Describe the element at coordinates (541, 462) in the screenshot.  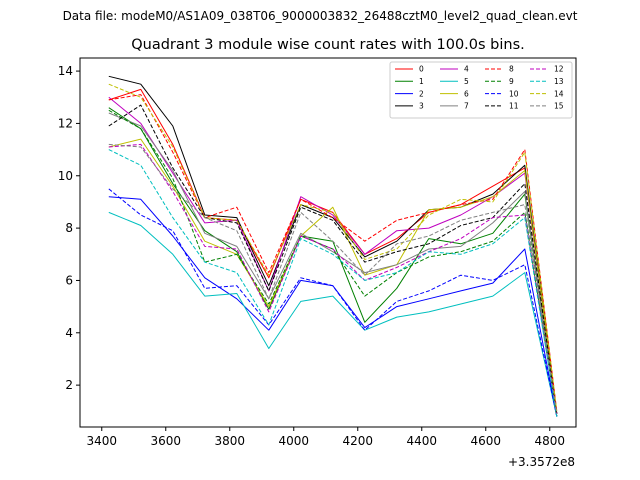
I see `x-offset-label: +3.3572e8` at that location.